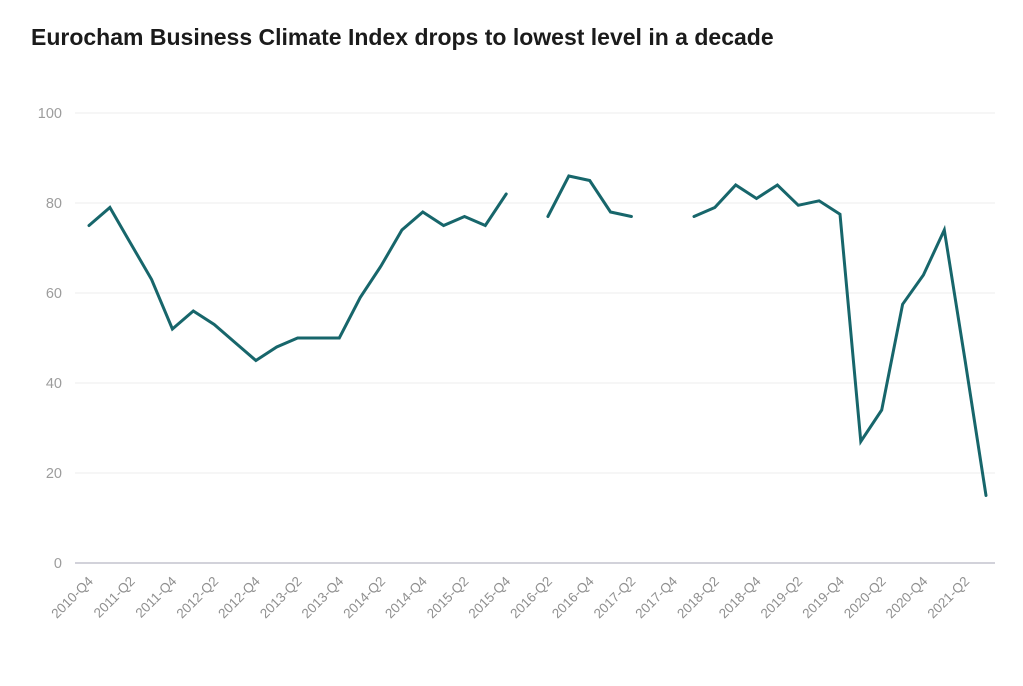 The image size is (1023, 686). Describe the element at coordinates (615, 598) in the screenshot. I see `x-tick-label: 2017-Q2` at that location.